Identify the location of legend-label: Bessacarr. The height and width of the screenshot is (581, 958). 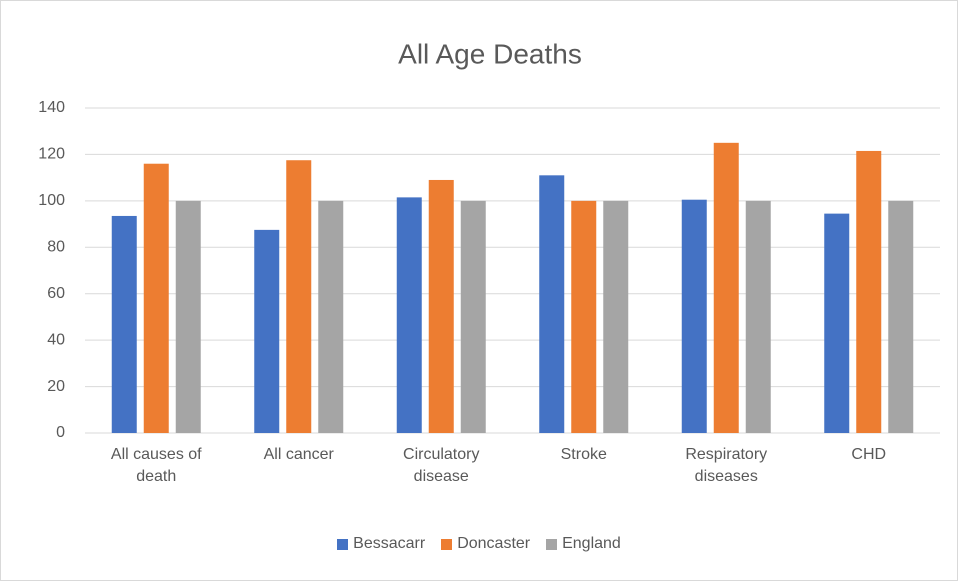
(389, 543).